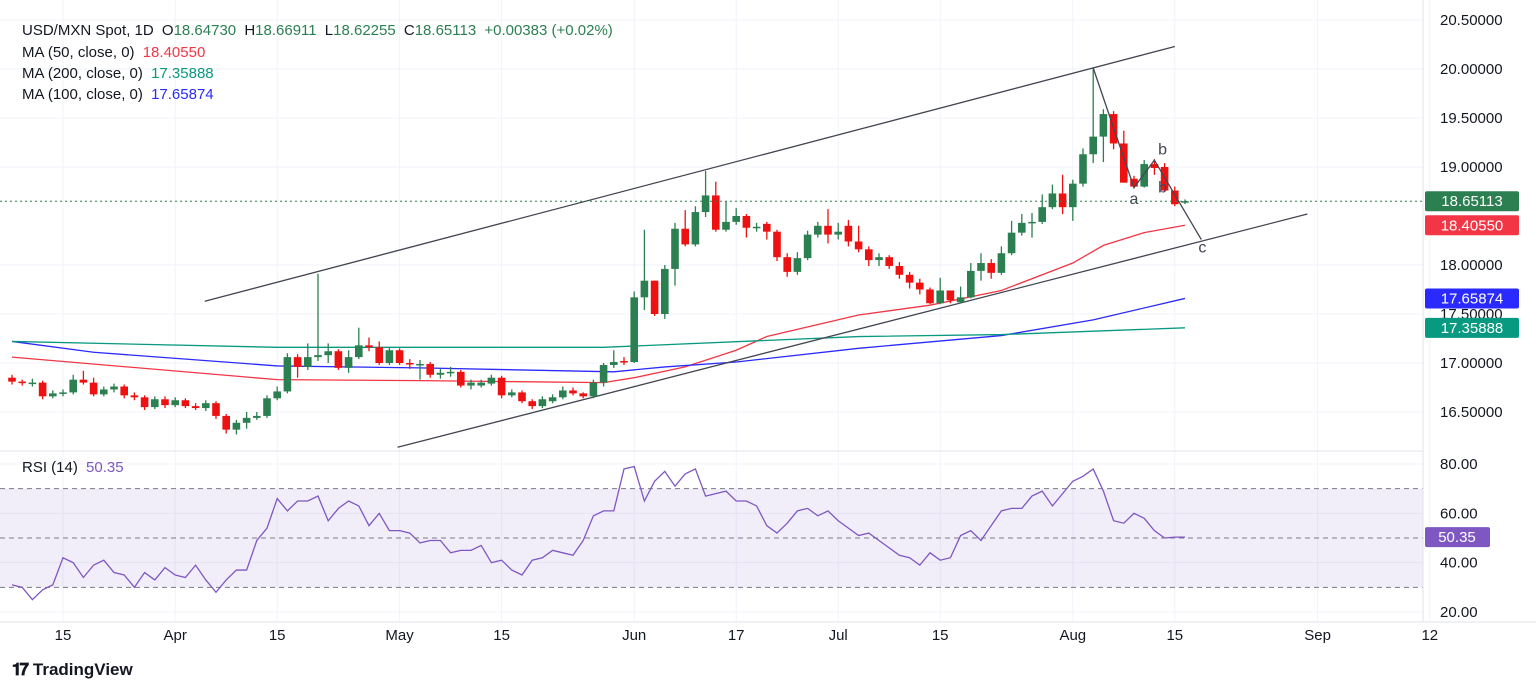 This screenshot has height=693, width=1536. Describe the element at coordinates (1459, 513) in the screenshot. I see `rsi-tick-label: 60.00` at that location.